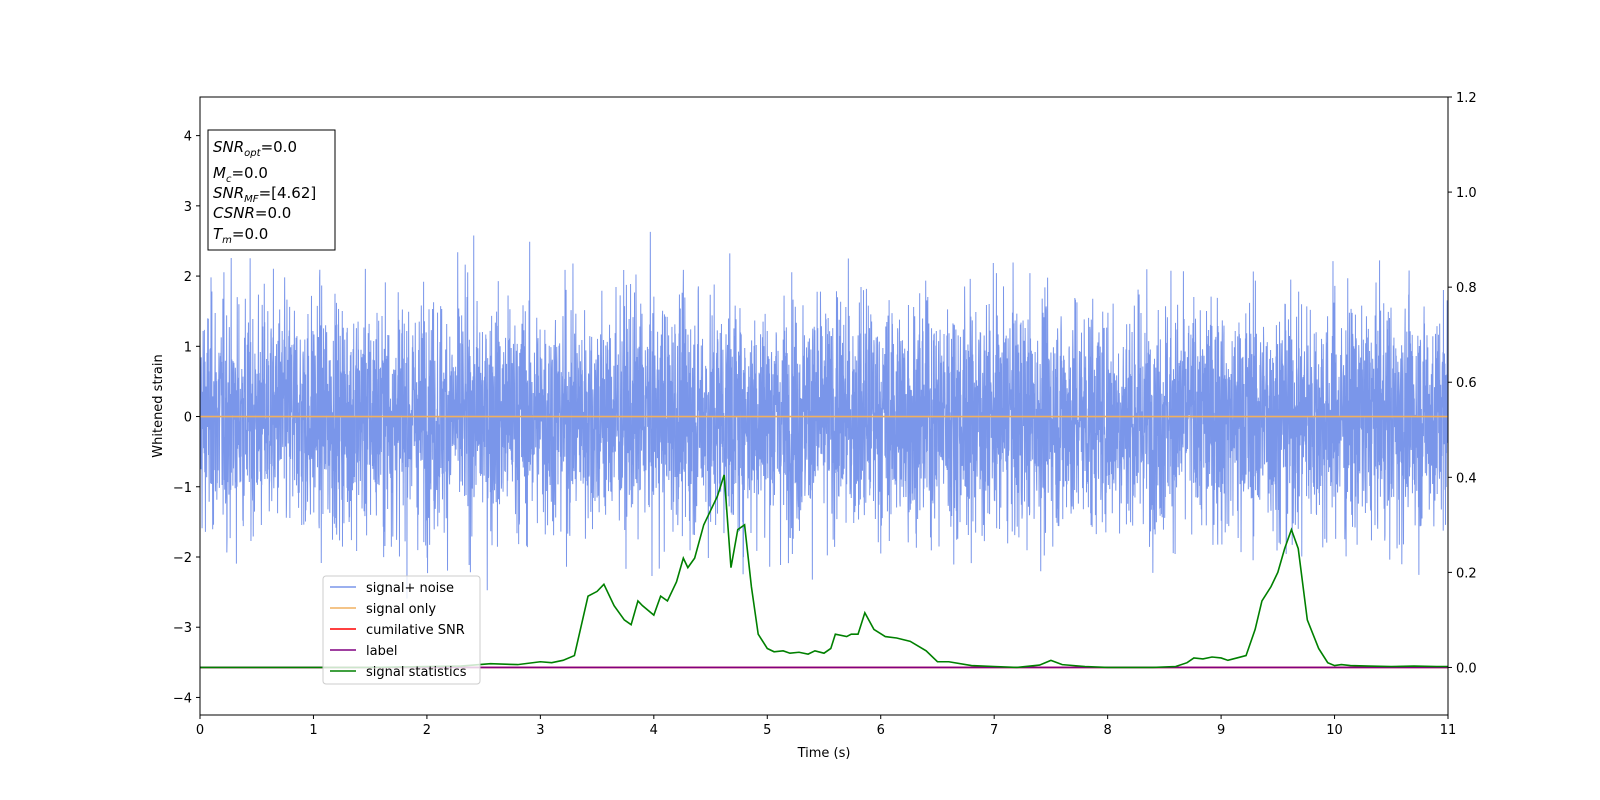 This screenshot has height=800, width=1600. I want to click on y2-tick-label: 0.8, so click(1466, 288).